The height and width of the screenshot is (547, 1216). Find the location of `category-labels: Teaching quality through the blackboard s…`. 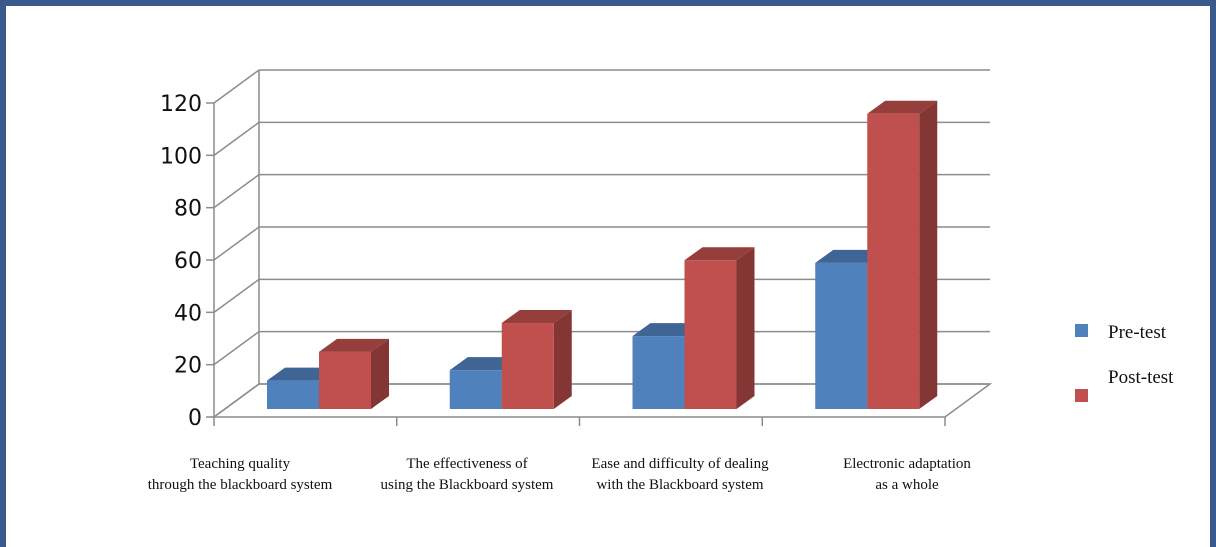

category-labels: Teaching quality through the blackboard s… is located at coordinates (560, 474).